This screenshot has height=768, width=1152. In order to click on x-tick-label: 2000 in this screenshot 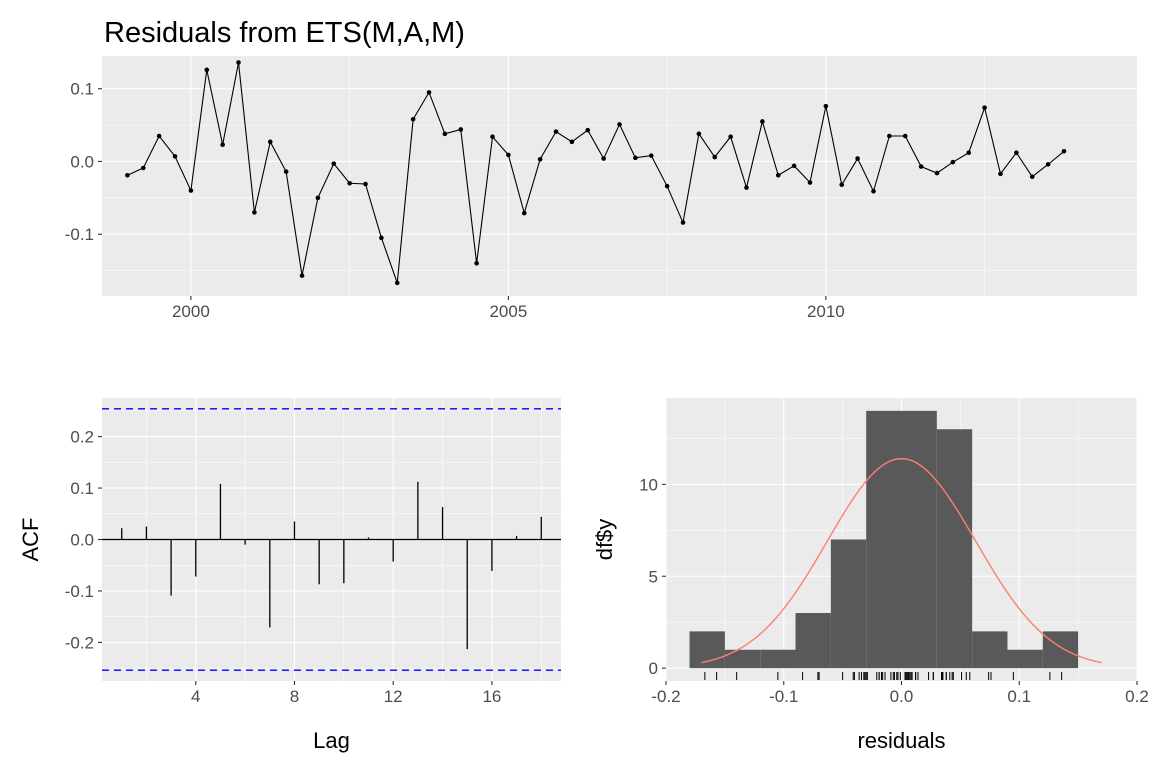, I will do `click(191, 311)`.